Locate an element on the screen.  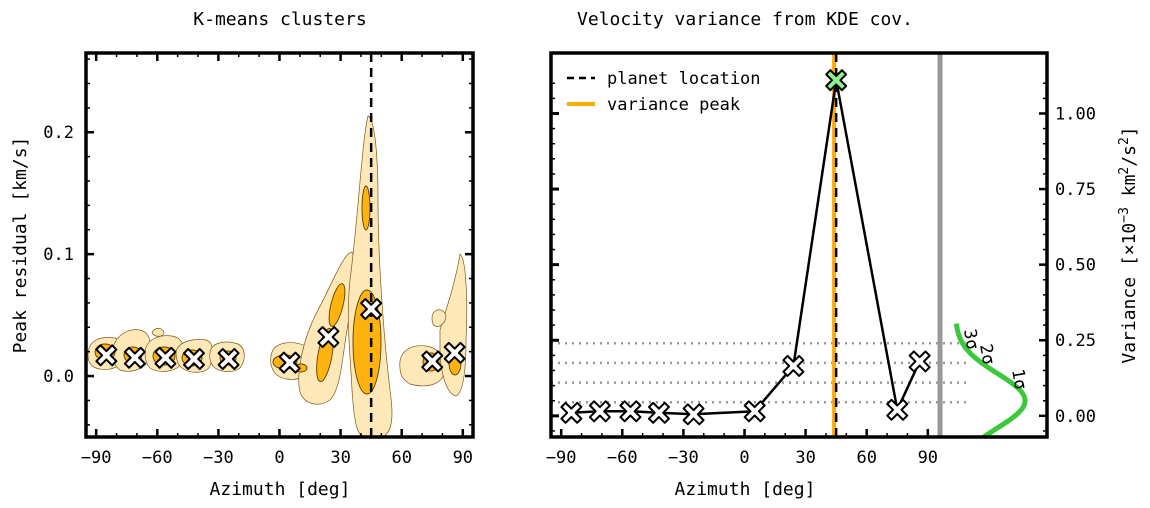
y-tick-label: 1.00 is located at coordinates (1075, 114).